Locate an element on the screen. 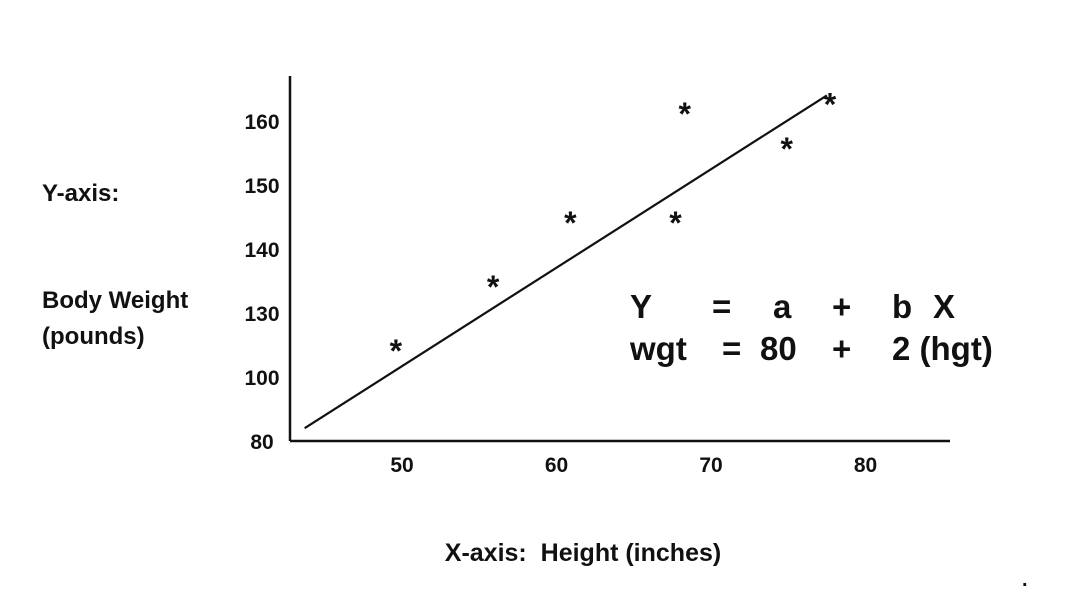  y-tick-label-130: 130 is located at coordinates (261, 314).